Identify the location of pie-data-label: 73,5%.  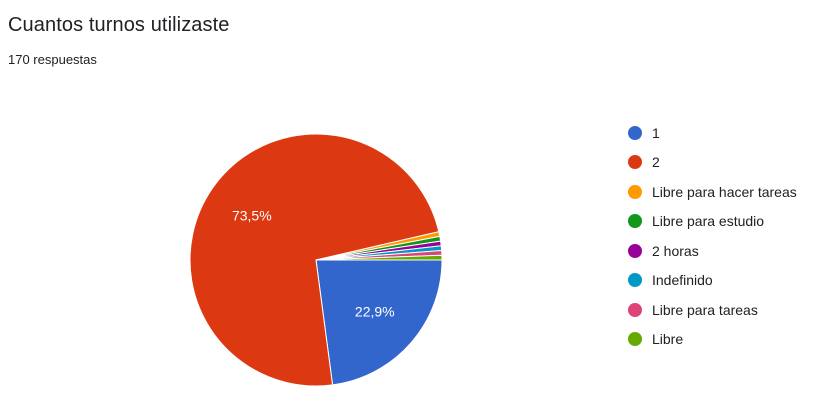
(252, 215).